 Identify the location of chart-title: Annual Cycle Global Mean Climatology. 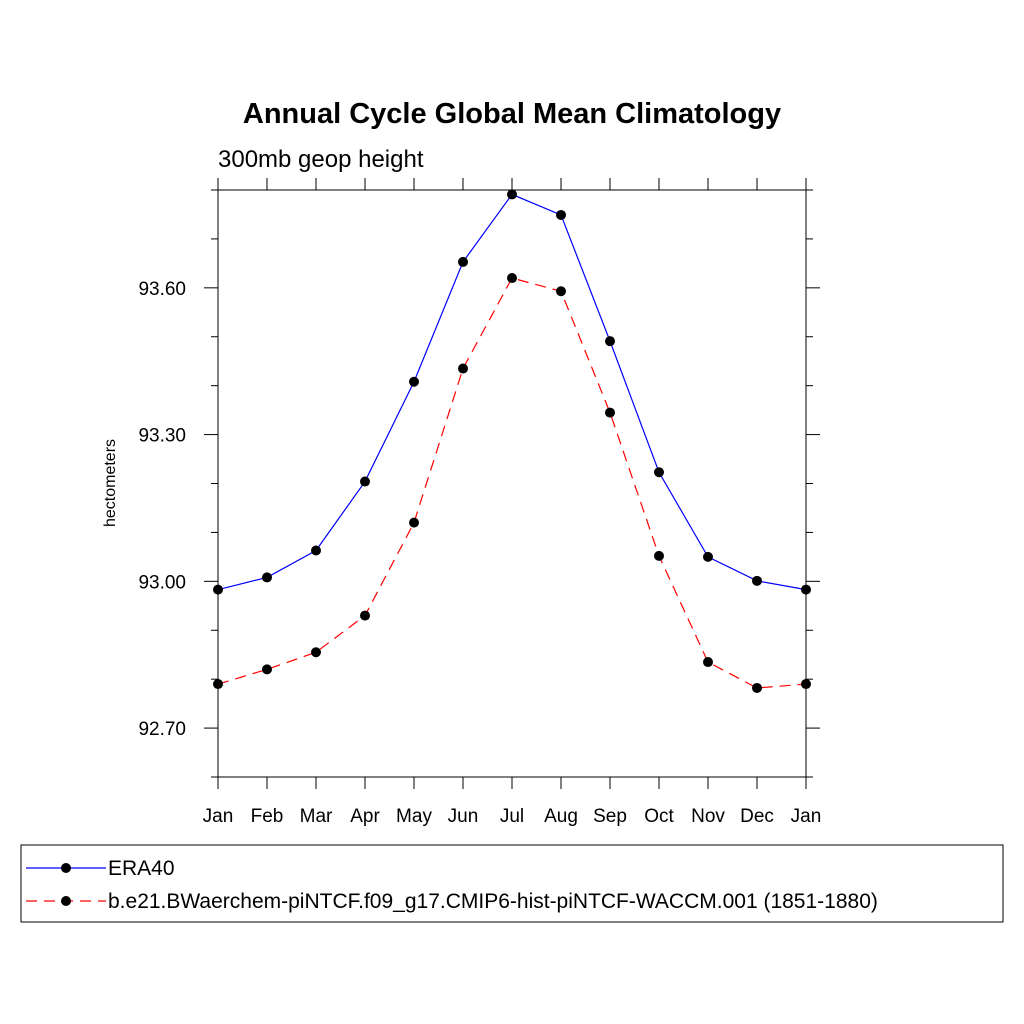
(512, 114).